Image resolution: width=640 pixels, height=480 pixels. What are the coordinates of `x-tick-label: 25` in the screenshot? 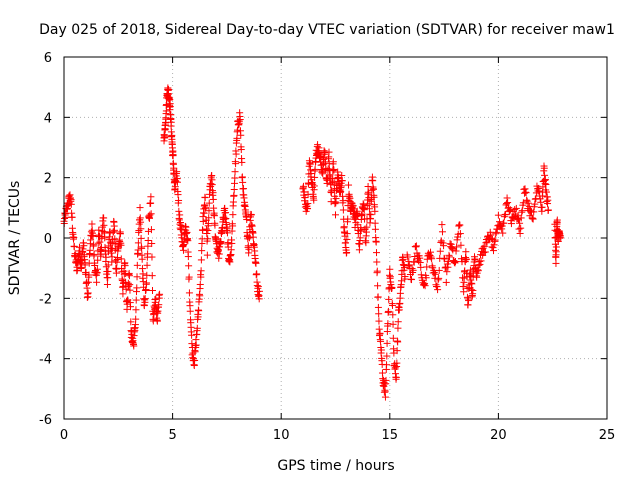 It's located at (607, 435).